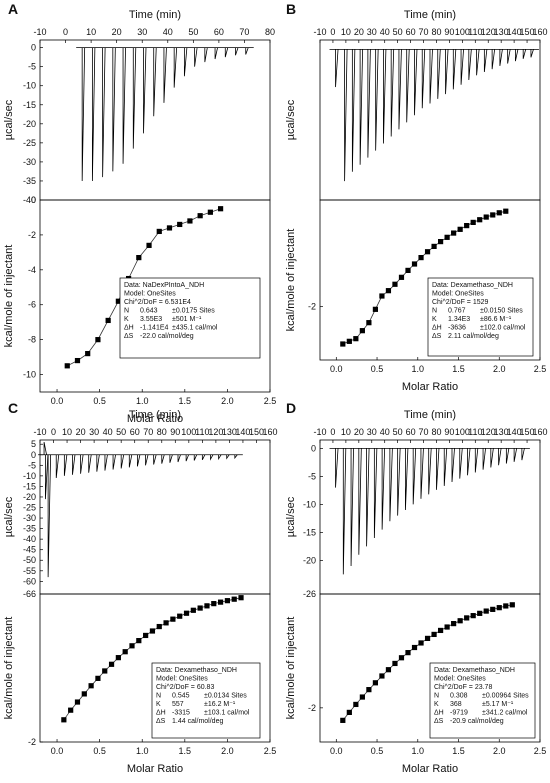  Describe the element at coordinates (29, 571) in the screenshot. I see `power-tick-label: -55` at that location.